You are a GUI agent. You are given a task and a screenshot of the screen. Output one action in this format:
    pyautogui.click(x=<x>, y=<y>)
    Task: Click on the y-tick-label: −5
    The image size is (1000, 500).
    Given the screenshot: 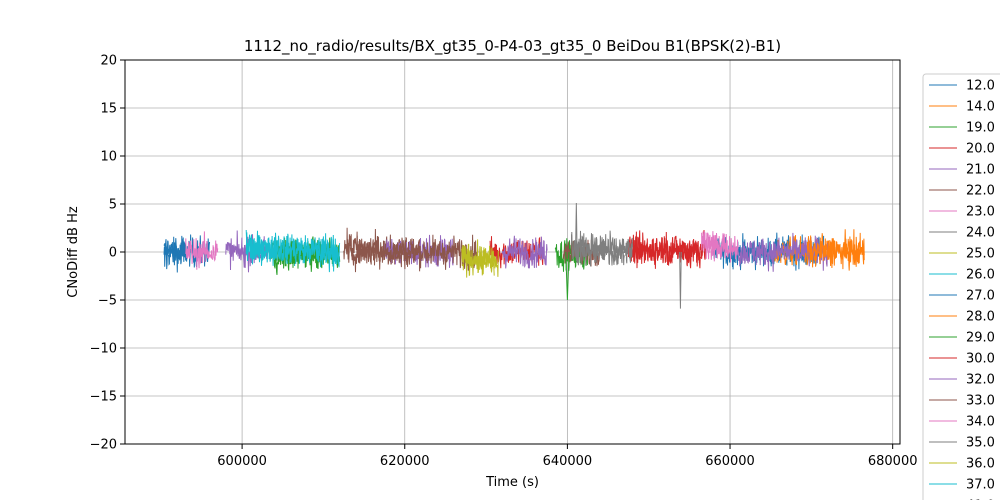 What is the action you would take?
    pyautogui.click(x=107, y=301)
    